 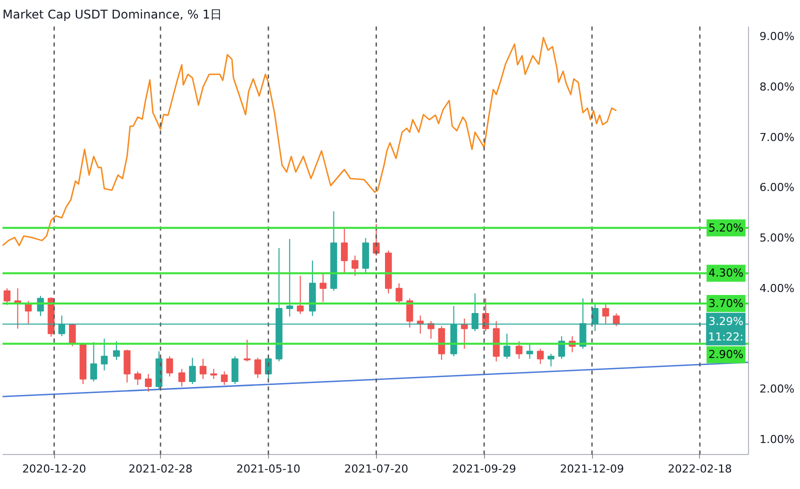 I want to click on x-tick-label: 2022-02-18, so click(x=700, y=469).